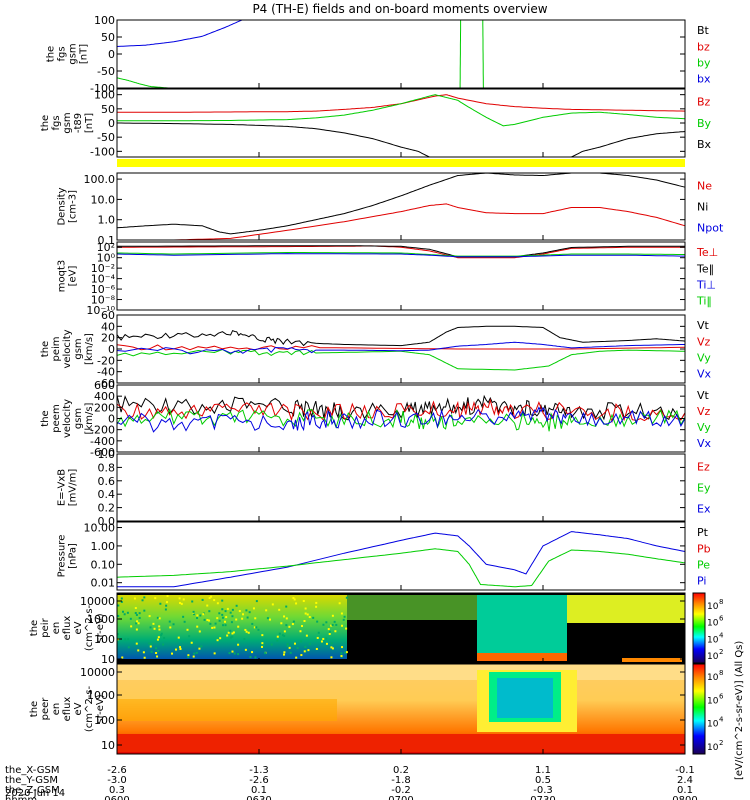 Image resolution: width=750 pixels, height=800 pixels. What do you see at coordinates (703, 325) in the screenshot?
I see `panel-5-legend-entry: Vt` at bounding box center [703, 325].